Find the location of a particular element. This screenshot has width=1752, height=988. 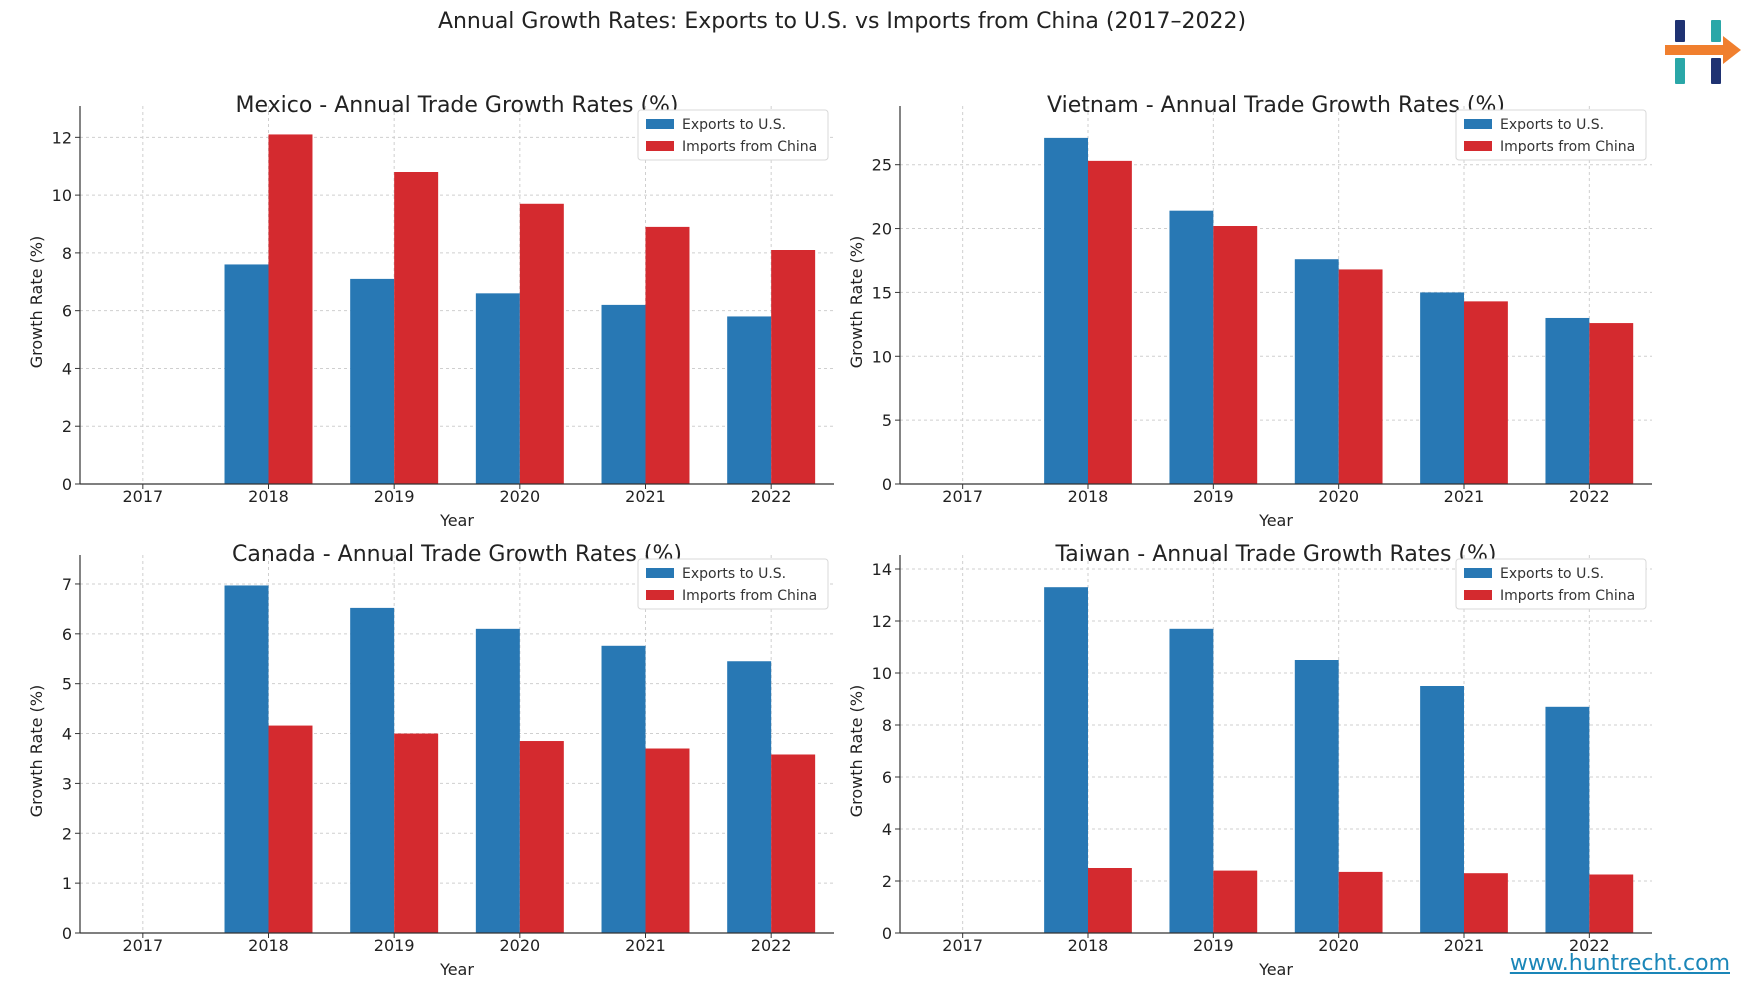

y-tick-label: 8 is located at coordinates (67, 253).